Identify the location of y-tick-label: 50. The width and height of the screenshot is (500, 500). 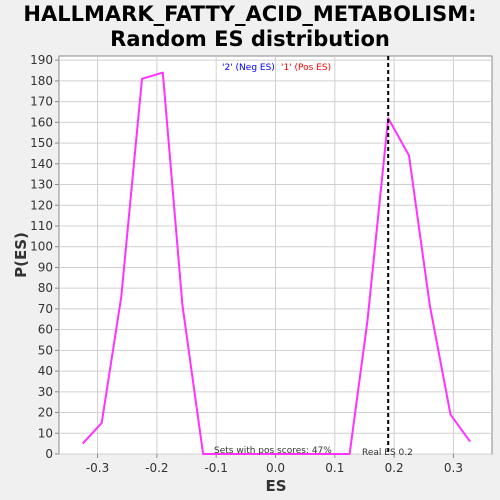
(45, 350).